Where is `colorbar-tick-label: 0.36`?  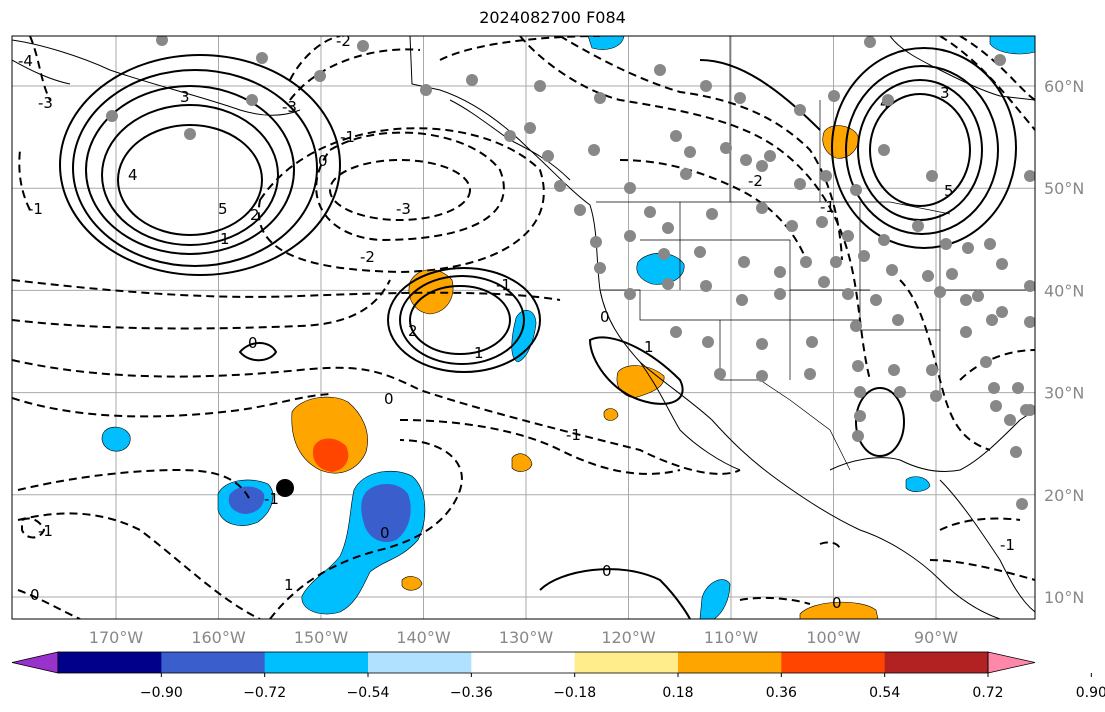
colorbar-tick-label: 0.36 is located at coordinates (781, 693).